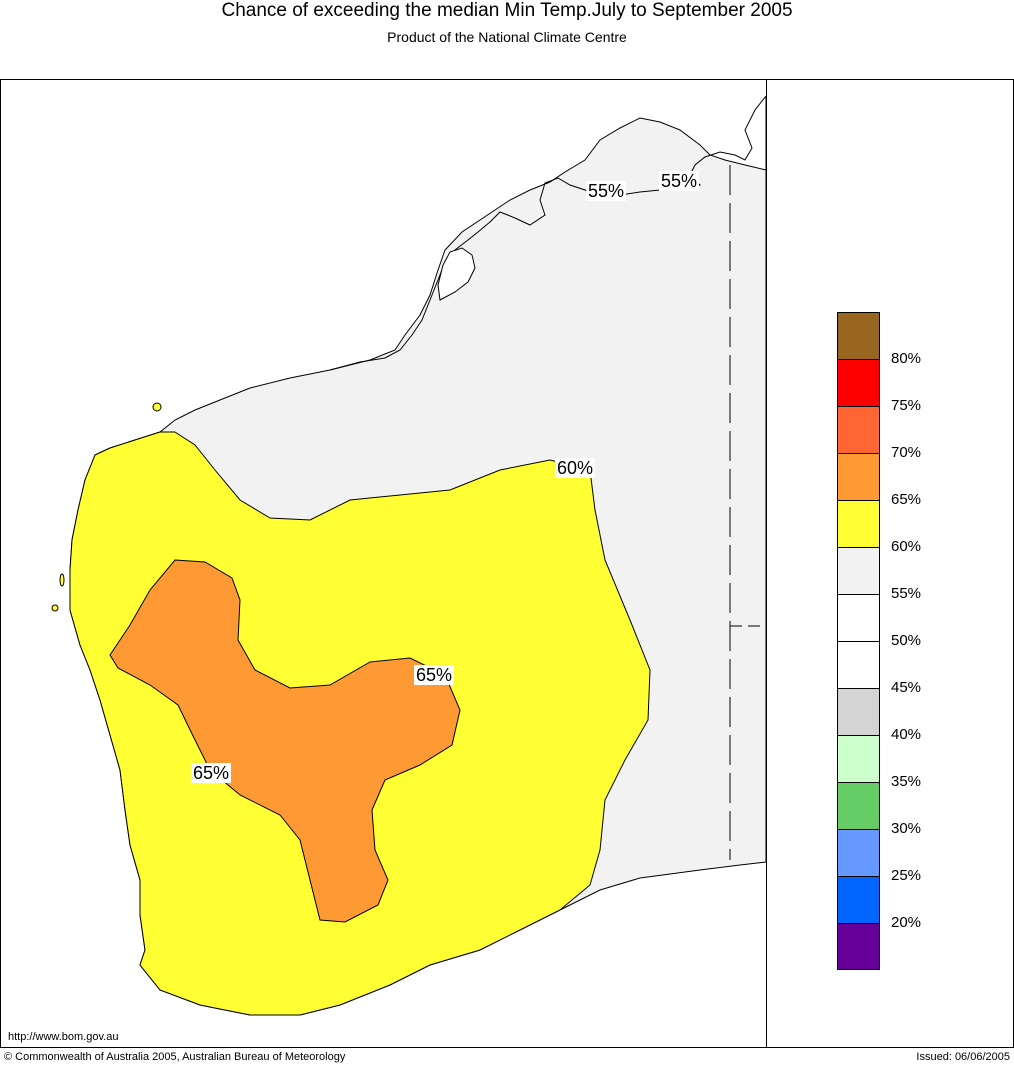 Image resolution: width=1014 pixels, height=1066 pixels. What do you see at coordinates (906, 781) in the screenshot?
I see `legend-label: 35%` at bounding box center [906, 781].